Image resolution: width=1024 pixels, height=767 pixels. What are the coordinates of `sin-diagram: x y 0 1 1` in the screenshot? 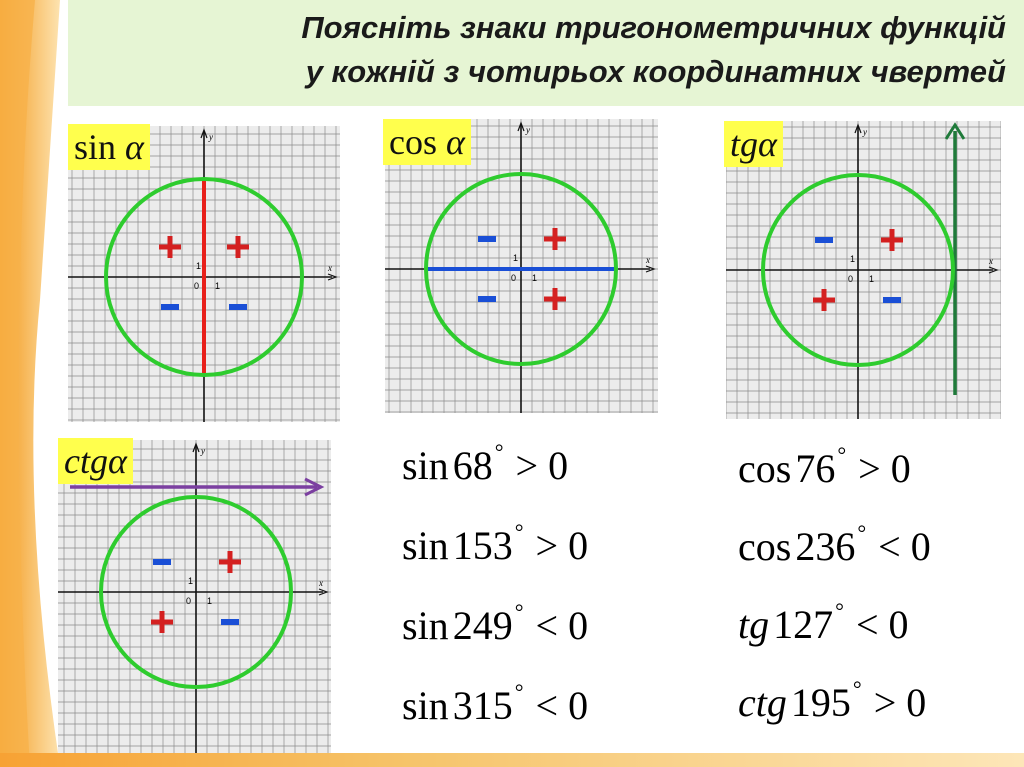 It's located at (204, 274).